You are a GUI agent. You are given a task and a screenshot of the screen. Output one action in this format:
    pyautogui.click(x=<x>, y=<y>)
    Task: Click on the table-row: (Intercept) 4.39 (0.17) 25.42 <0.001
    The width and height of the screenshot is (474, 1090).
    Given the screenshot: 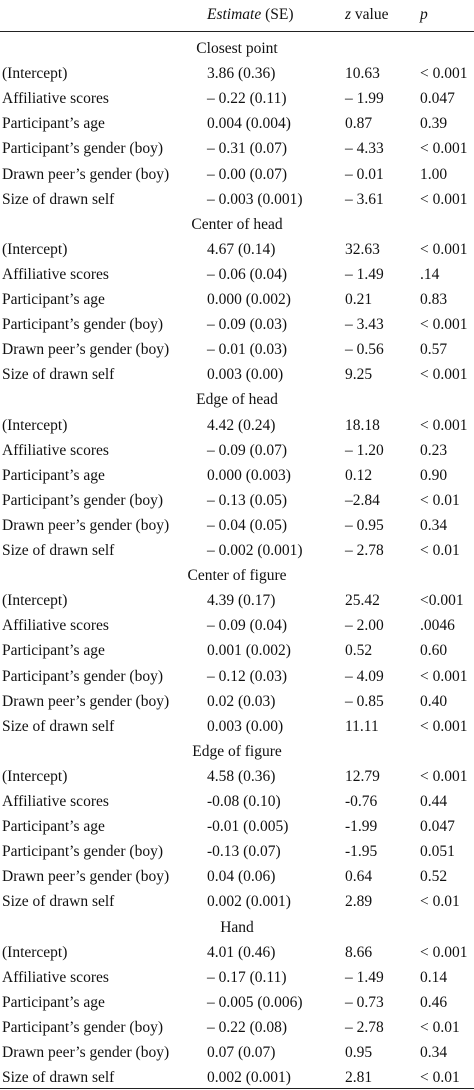 What is the action you would take?
    pyautogui.click(x=237, y=600)
    